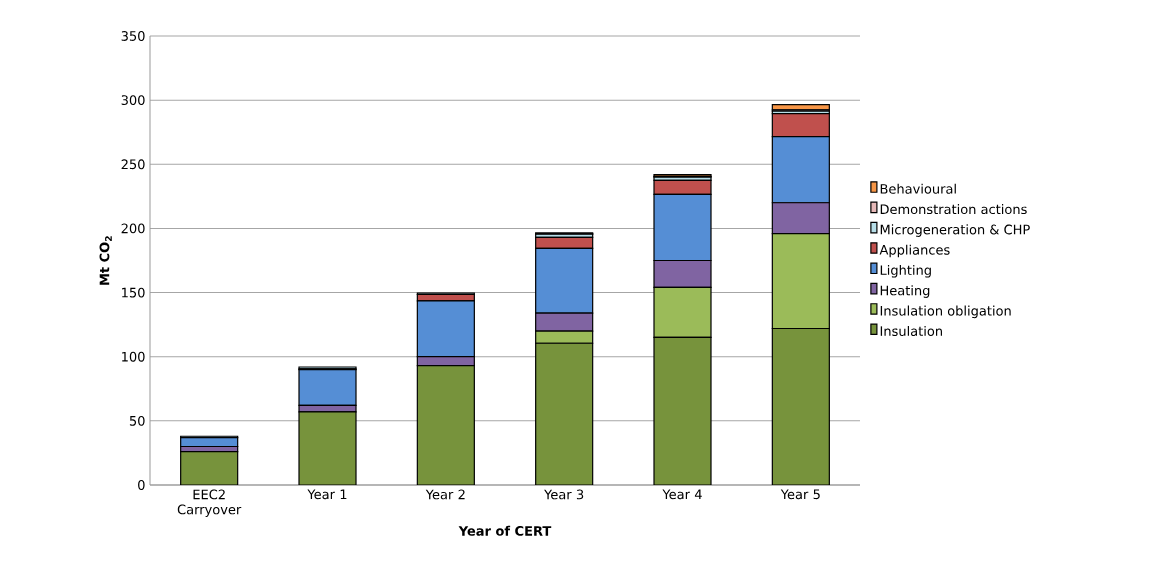  I want to click on y-tick-label: 50, so click(137, 420).